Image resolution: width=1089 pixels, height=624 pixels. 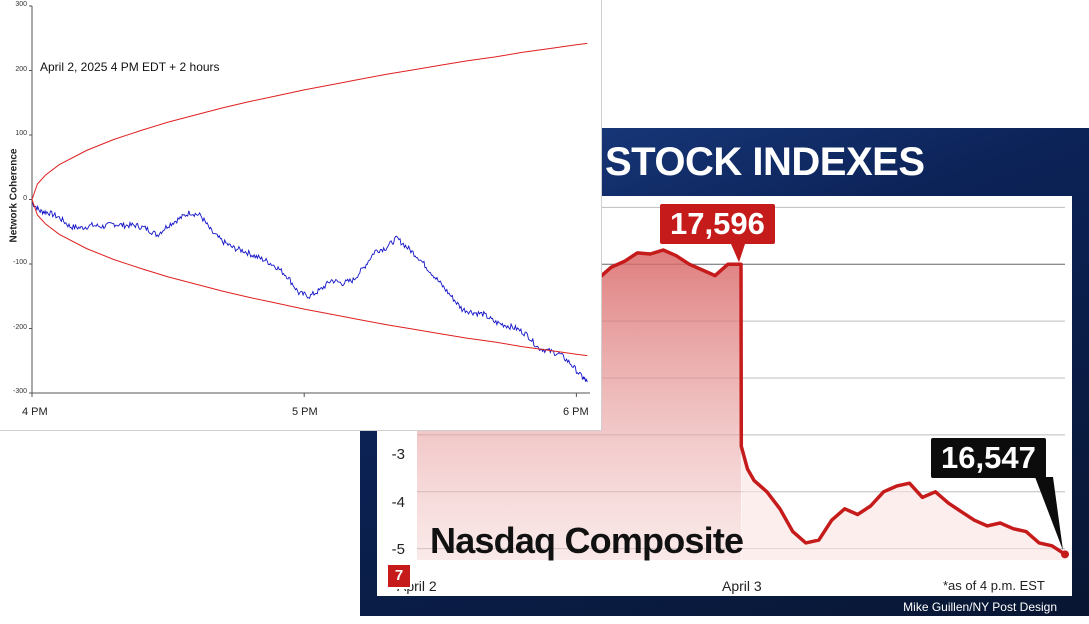 I want to click on series-title: Nasdaq Composite, so click(x=587, y=540).